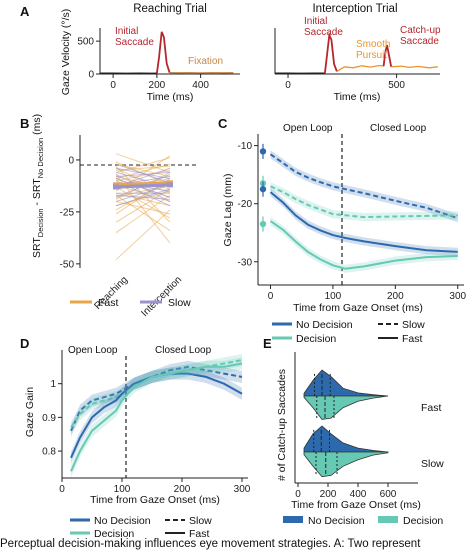 This screenshot has width=474, height=553. I want to click on panel-a2-annotation-saccade-line1: Initial, so click(315, 21).